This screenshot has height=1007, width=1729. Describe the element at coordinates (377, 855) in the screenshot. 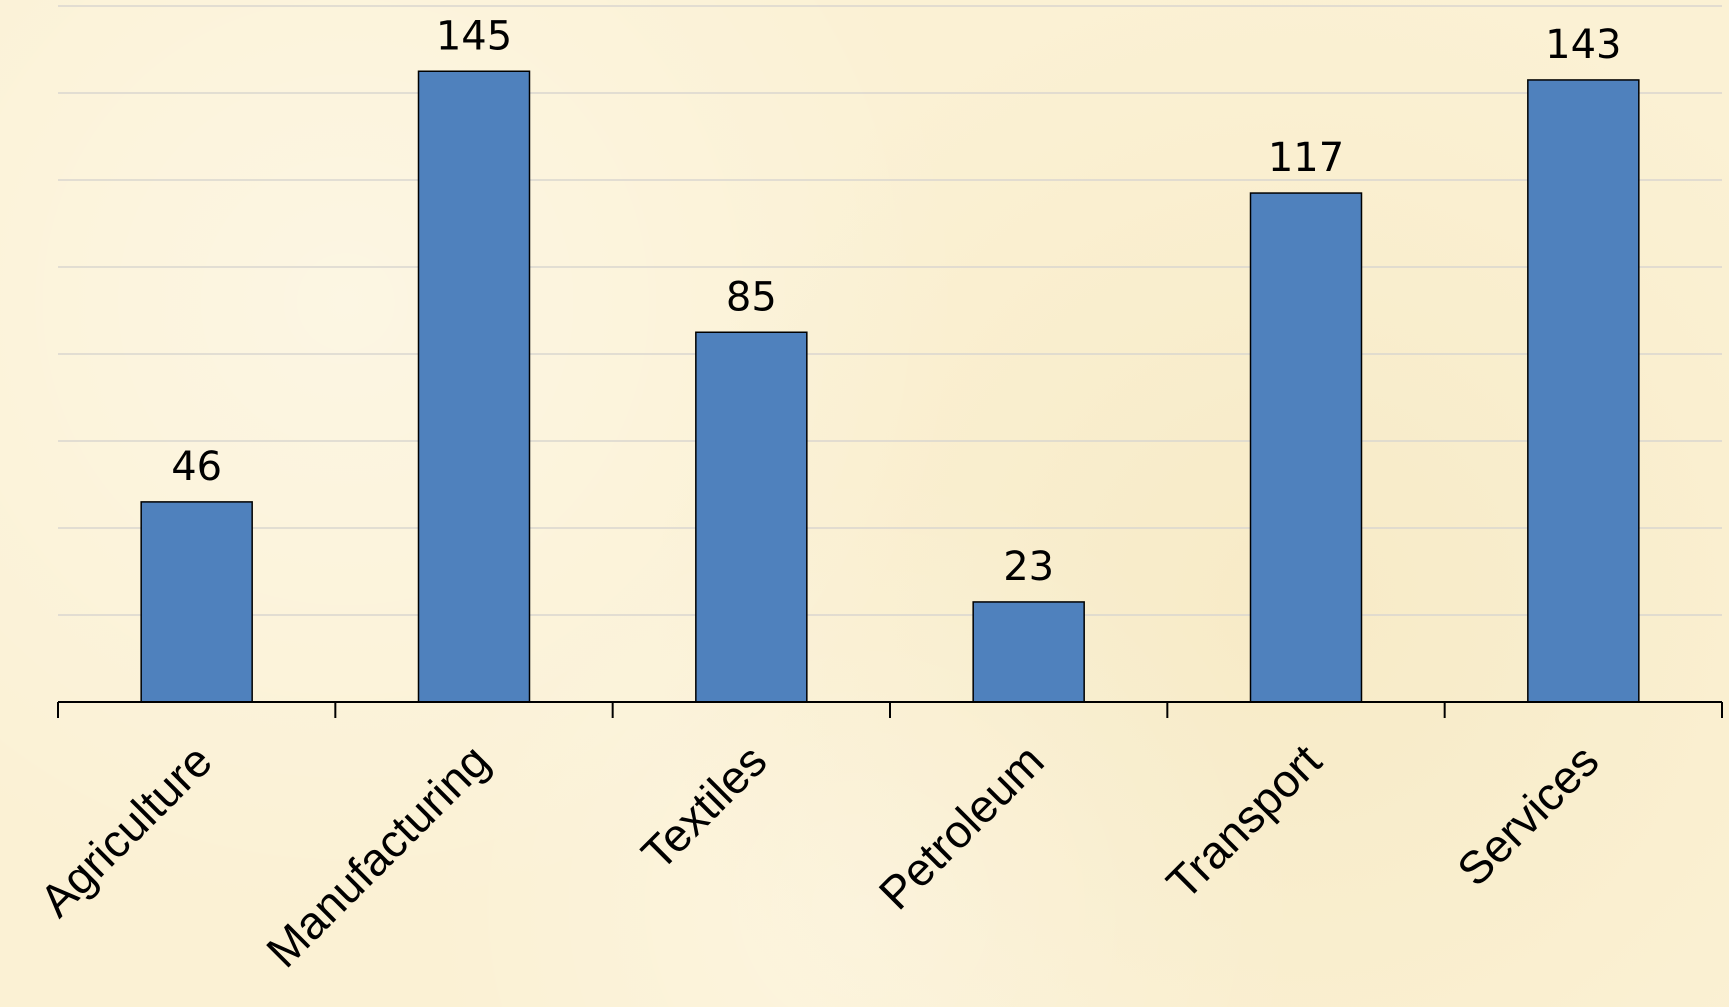

I see `category-label-manufacturing: Manufacturing` at that location.